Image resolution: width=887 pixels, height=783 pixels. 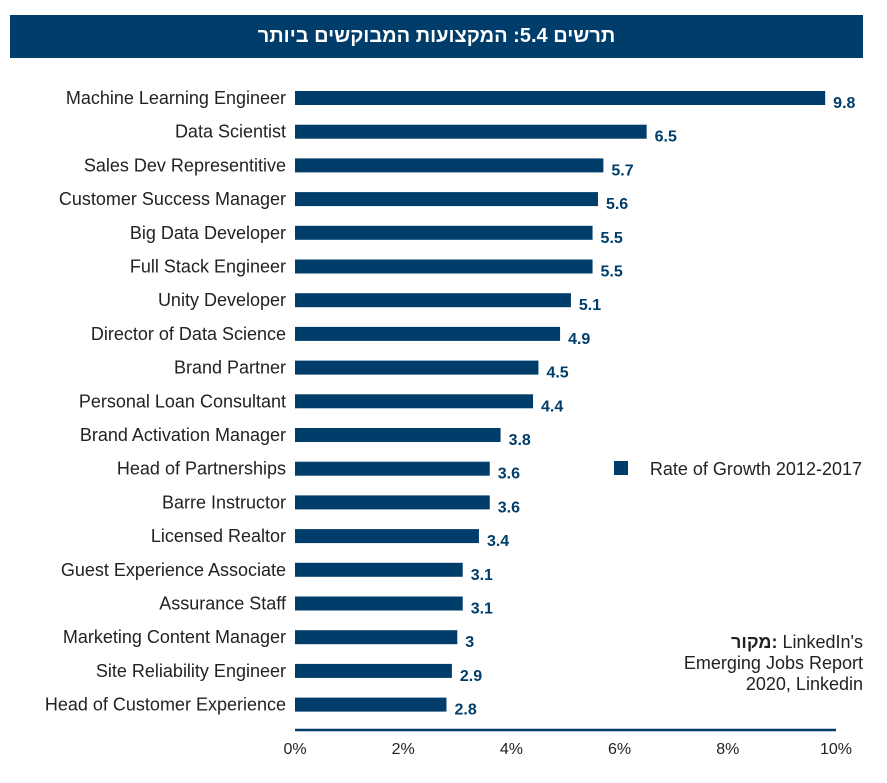 I want to click on value-label: 9.8, so click(x=844, y=103).